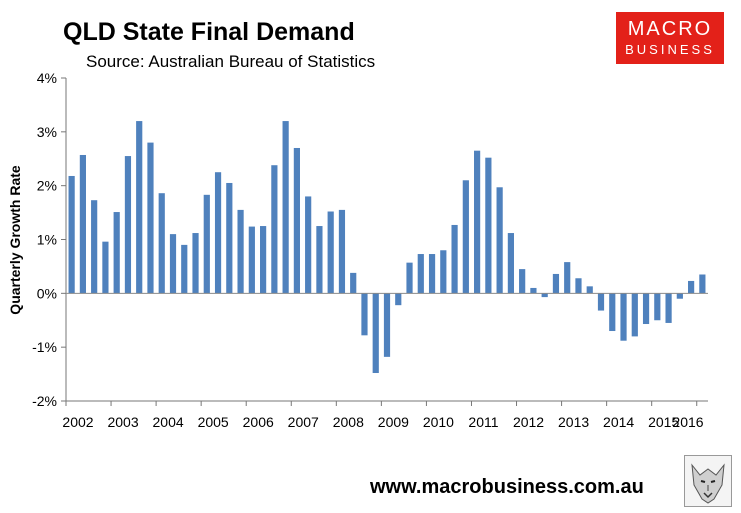  Describe the element at coordinates (231, 61) in the screenshot. I see `chart-subtitle: Source: Australian Bureau of Statistics` at that location.